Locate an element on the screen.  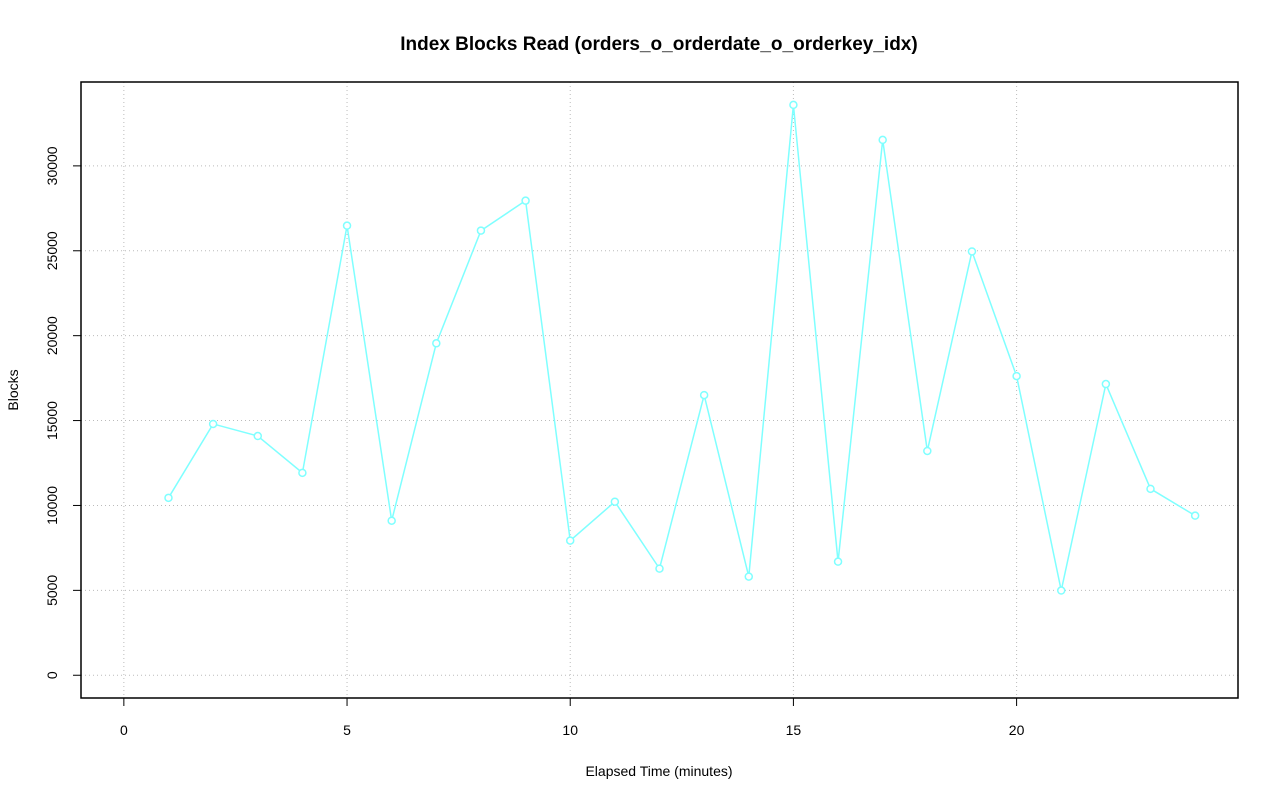
y-tick-label: 0 is located at coordinates (52, 675).